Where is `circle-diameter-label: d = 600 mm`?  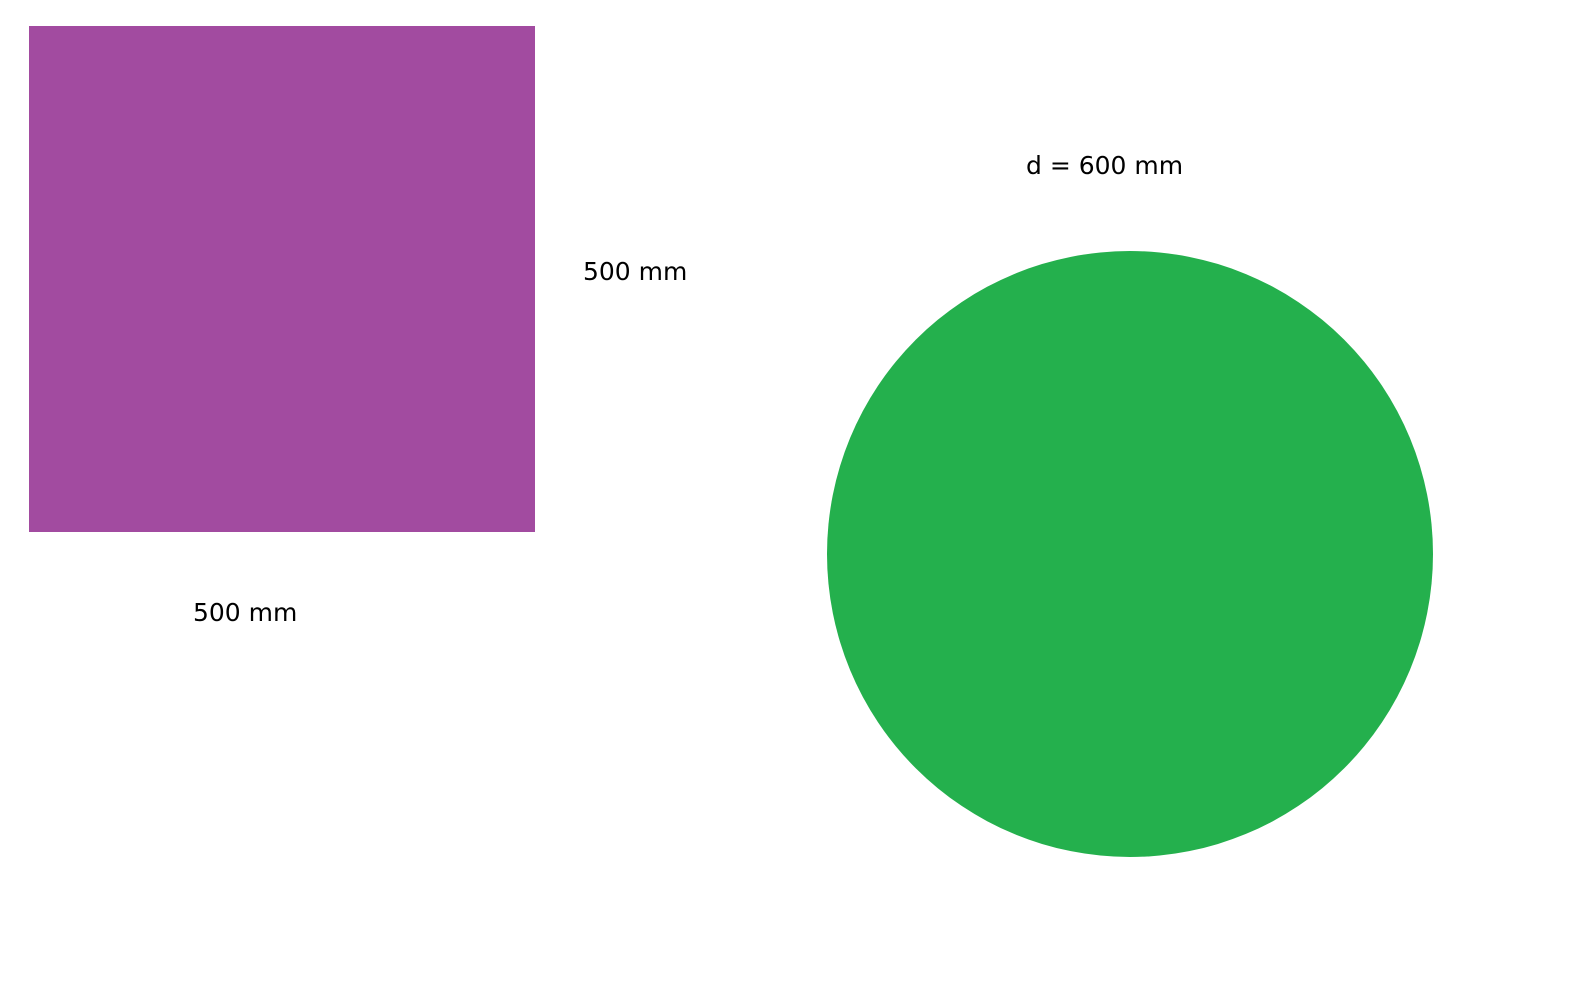 circle-diameter-label: d = 600 mm is located at coordinates (1105, 165).